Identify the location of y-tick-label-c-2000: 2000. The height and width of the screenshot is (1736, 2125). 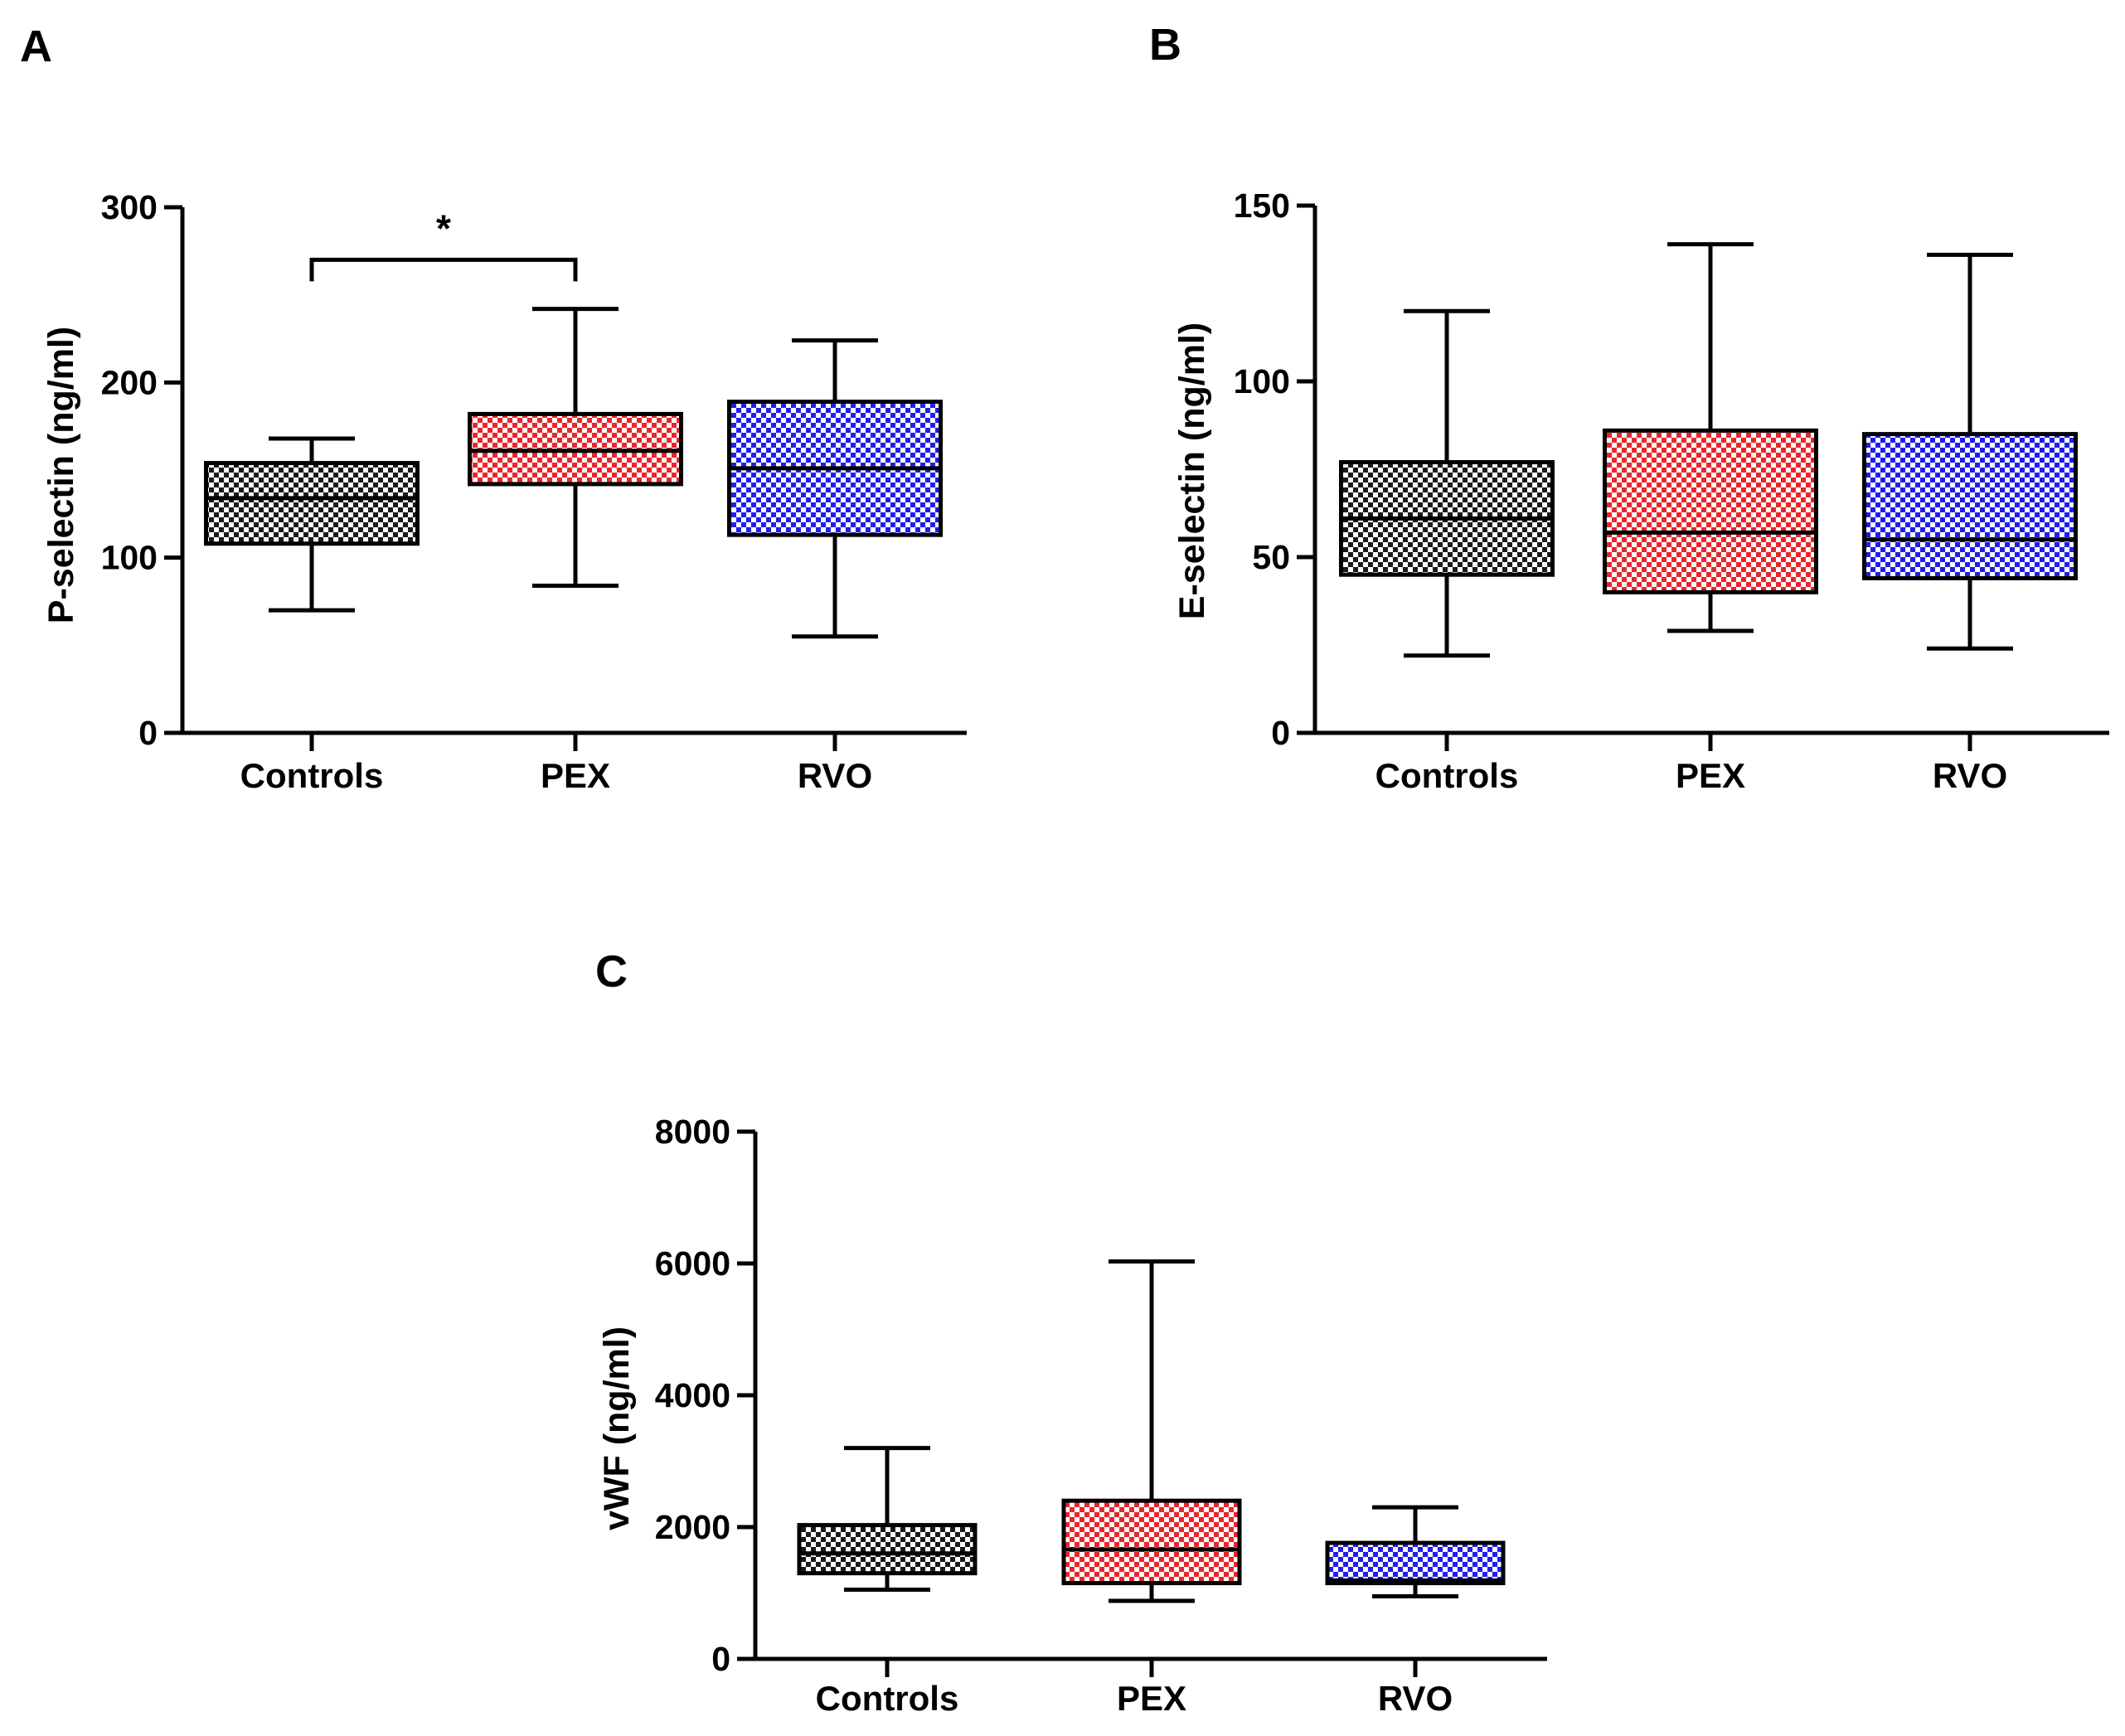
(692, 1527).